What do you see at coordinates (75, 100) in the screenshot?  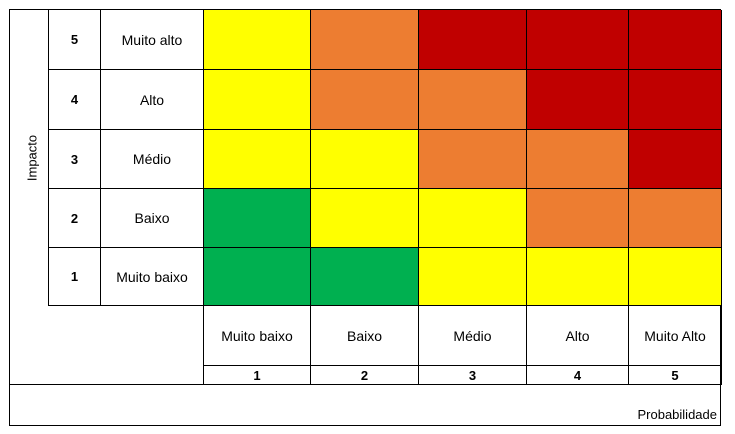 I see `impact-level-number: 4` at bounding box center [75, 100].